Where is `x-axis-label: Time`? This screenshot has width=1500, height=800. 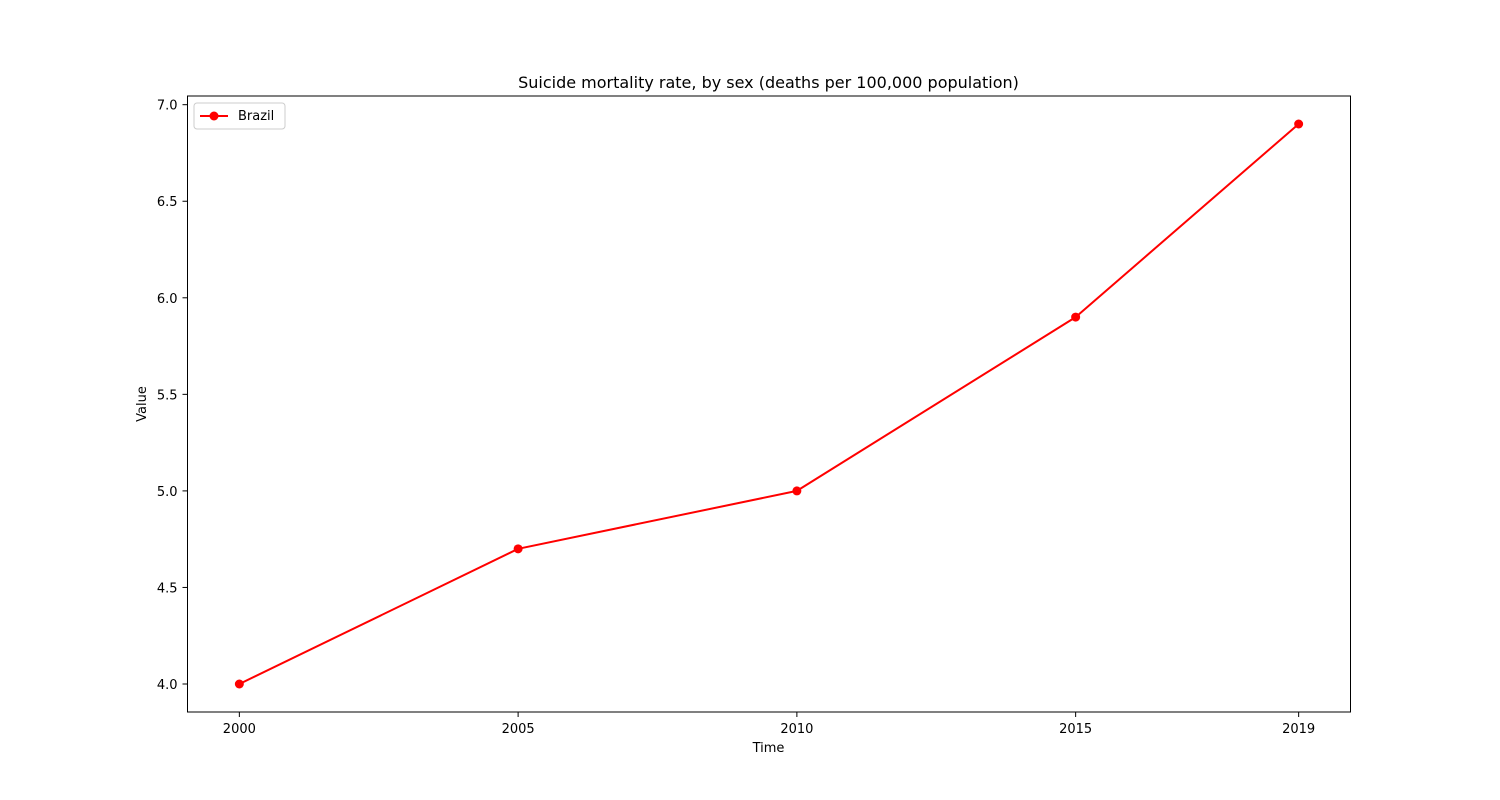 x-axis-label: Time is located at coordinates (768, 748).